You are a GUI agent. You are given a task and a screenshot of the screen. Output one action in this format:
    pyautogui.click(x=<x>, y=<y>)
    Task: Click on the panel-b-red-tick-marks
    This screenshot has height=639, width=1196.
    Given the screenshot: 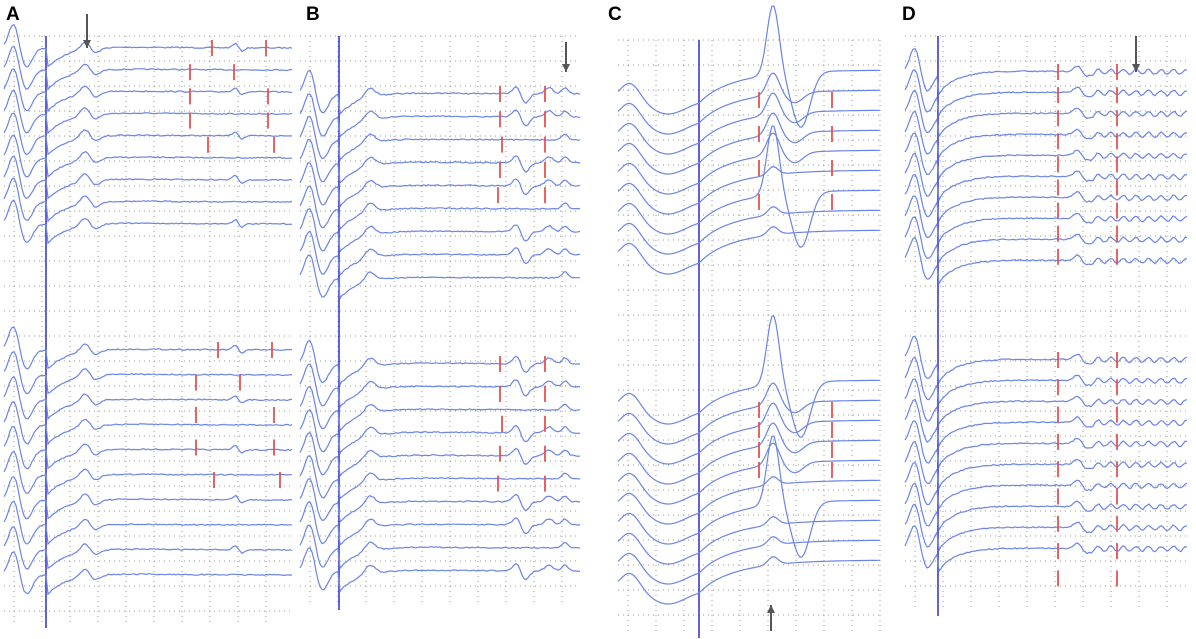 What is the action you would take?
    pyautogui.click(x=521, y=289)
    